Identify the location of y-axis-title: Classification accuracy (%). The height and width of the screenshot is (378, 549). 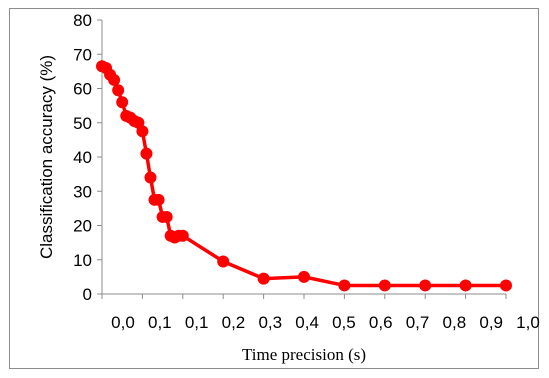
(46, 157).